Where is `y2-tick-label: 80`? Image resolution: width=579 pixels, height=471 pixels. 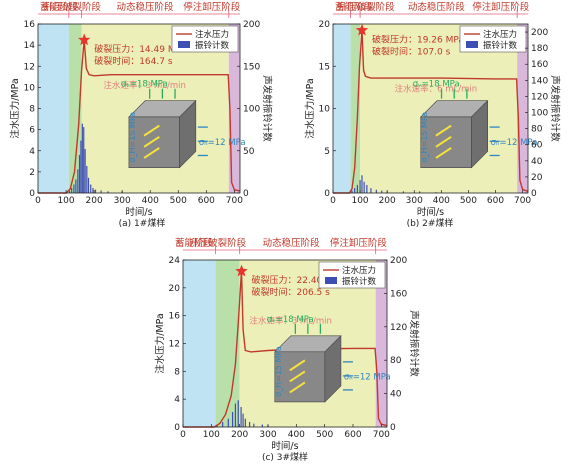
y2-tick-label: 80 is located at coordinates (396, 361).